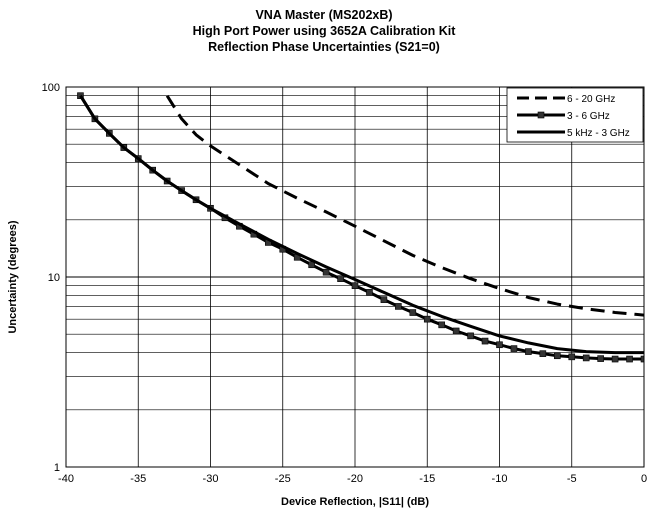 The width and height of the screenshot is (648, 511). Describe the element at coordinates (211, 479) in the screenshot. I see `x-tick-label: -30` at that location.